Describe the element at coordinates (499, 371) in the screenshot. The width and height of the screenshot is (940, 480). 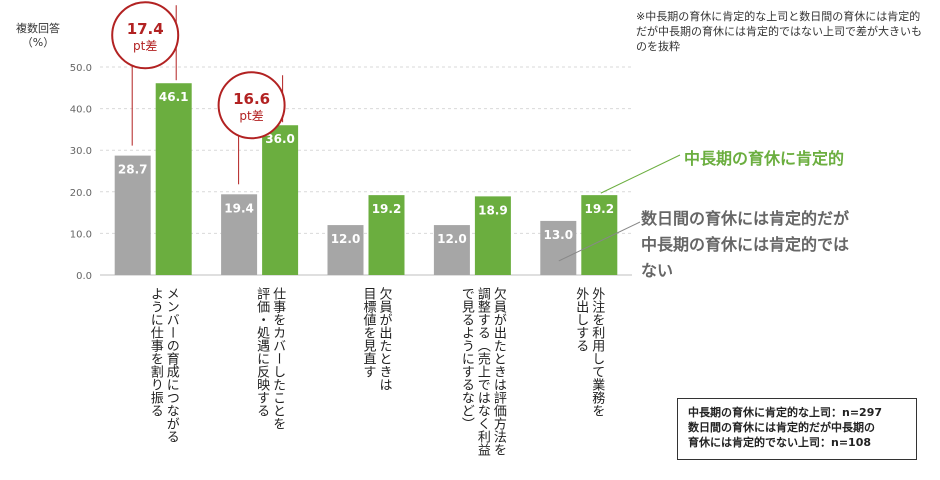
I see `category-label: 欠員が出たときは評価方法を` at that location.